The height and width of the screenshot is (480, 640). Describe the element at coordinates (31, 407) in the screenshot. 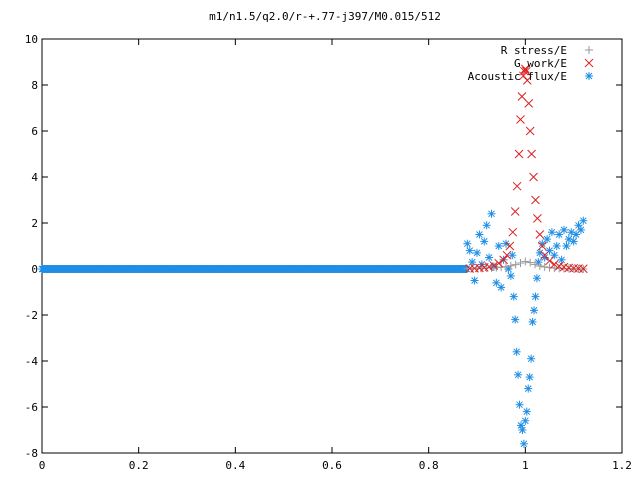

I see `y-tick-label: -6` at that location.